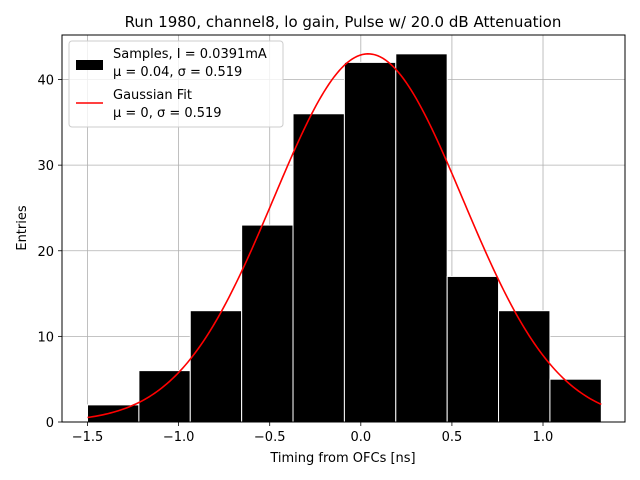  Describe the element at coordinates (190, 54) in the screenshot. I see `legend-label-samples: Samples, I = 0.0391mA` at that location.